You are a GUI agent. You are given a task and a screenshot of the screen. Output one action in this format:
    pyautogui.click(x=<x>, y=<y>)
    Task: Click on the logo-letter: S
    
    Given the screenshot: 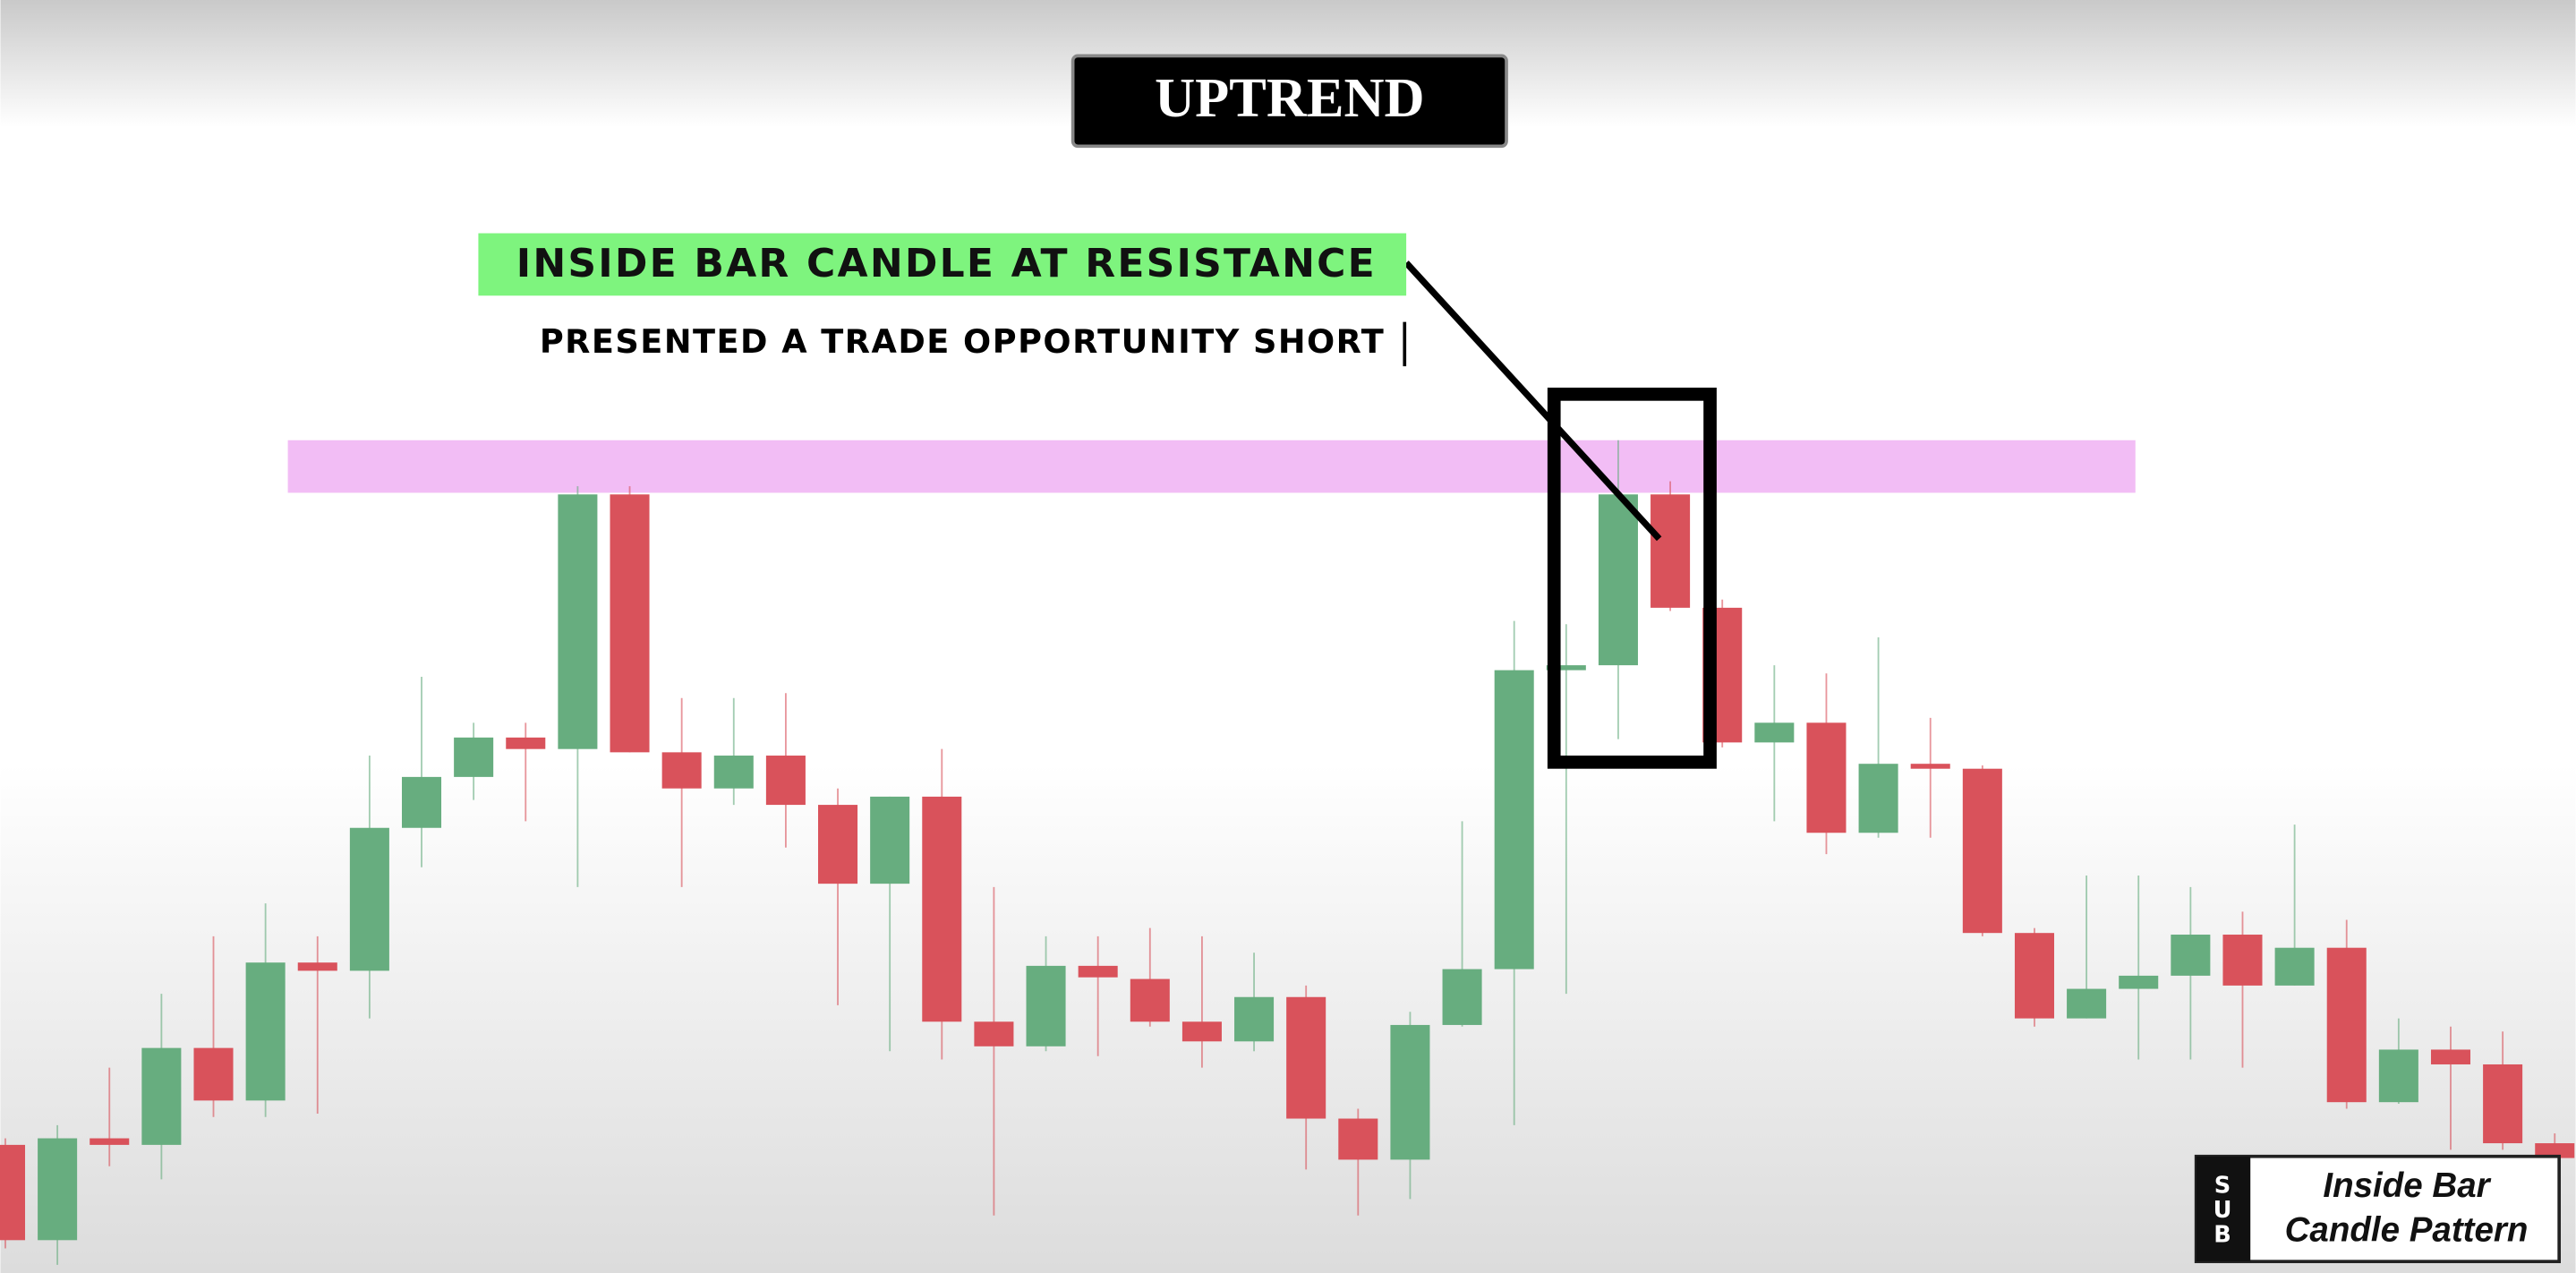 What is the action you would take?
    pyautogui.click(x=2222, y=1185)
    